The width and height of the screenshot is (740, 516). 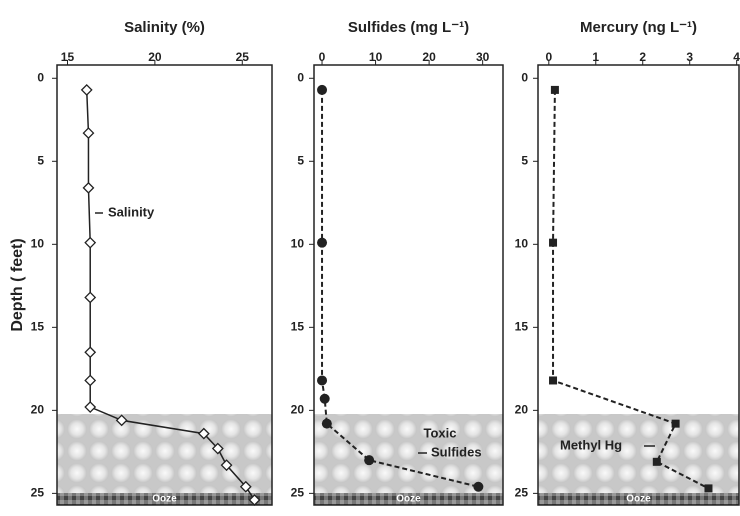 What do you see at coordinates (440, 432) in the screenshot?
I see `annotation: Toxic` at bounding box center [440, 432].